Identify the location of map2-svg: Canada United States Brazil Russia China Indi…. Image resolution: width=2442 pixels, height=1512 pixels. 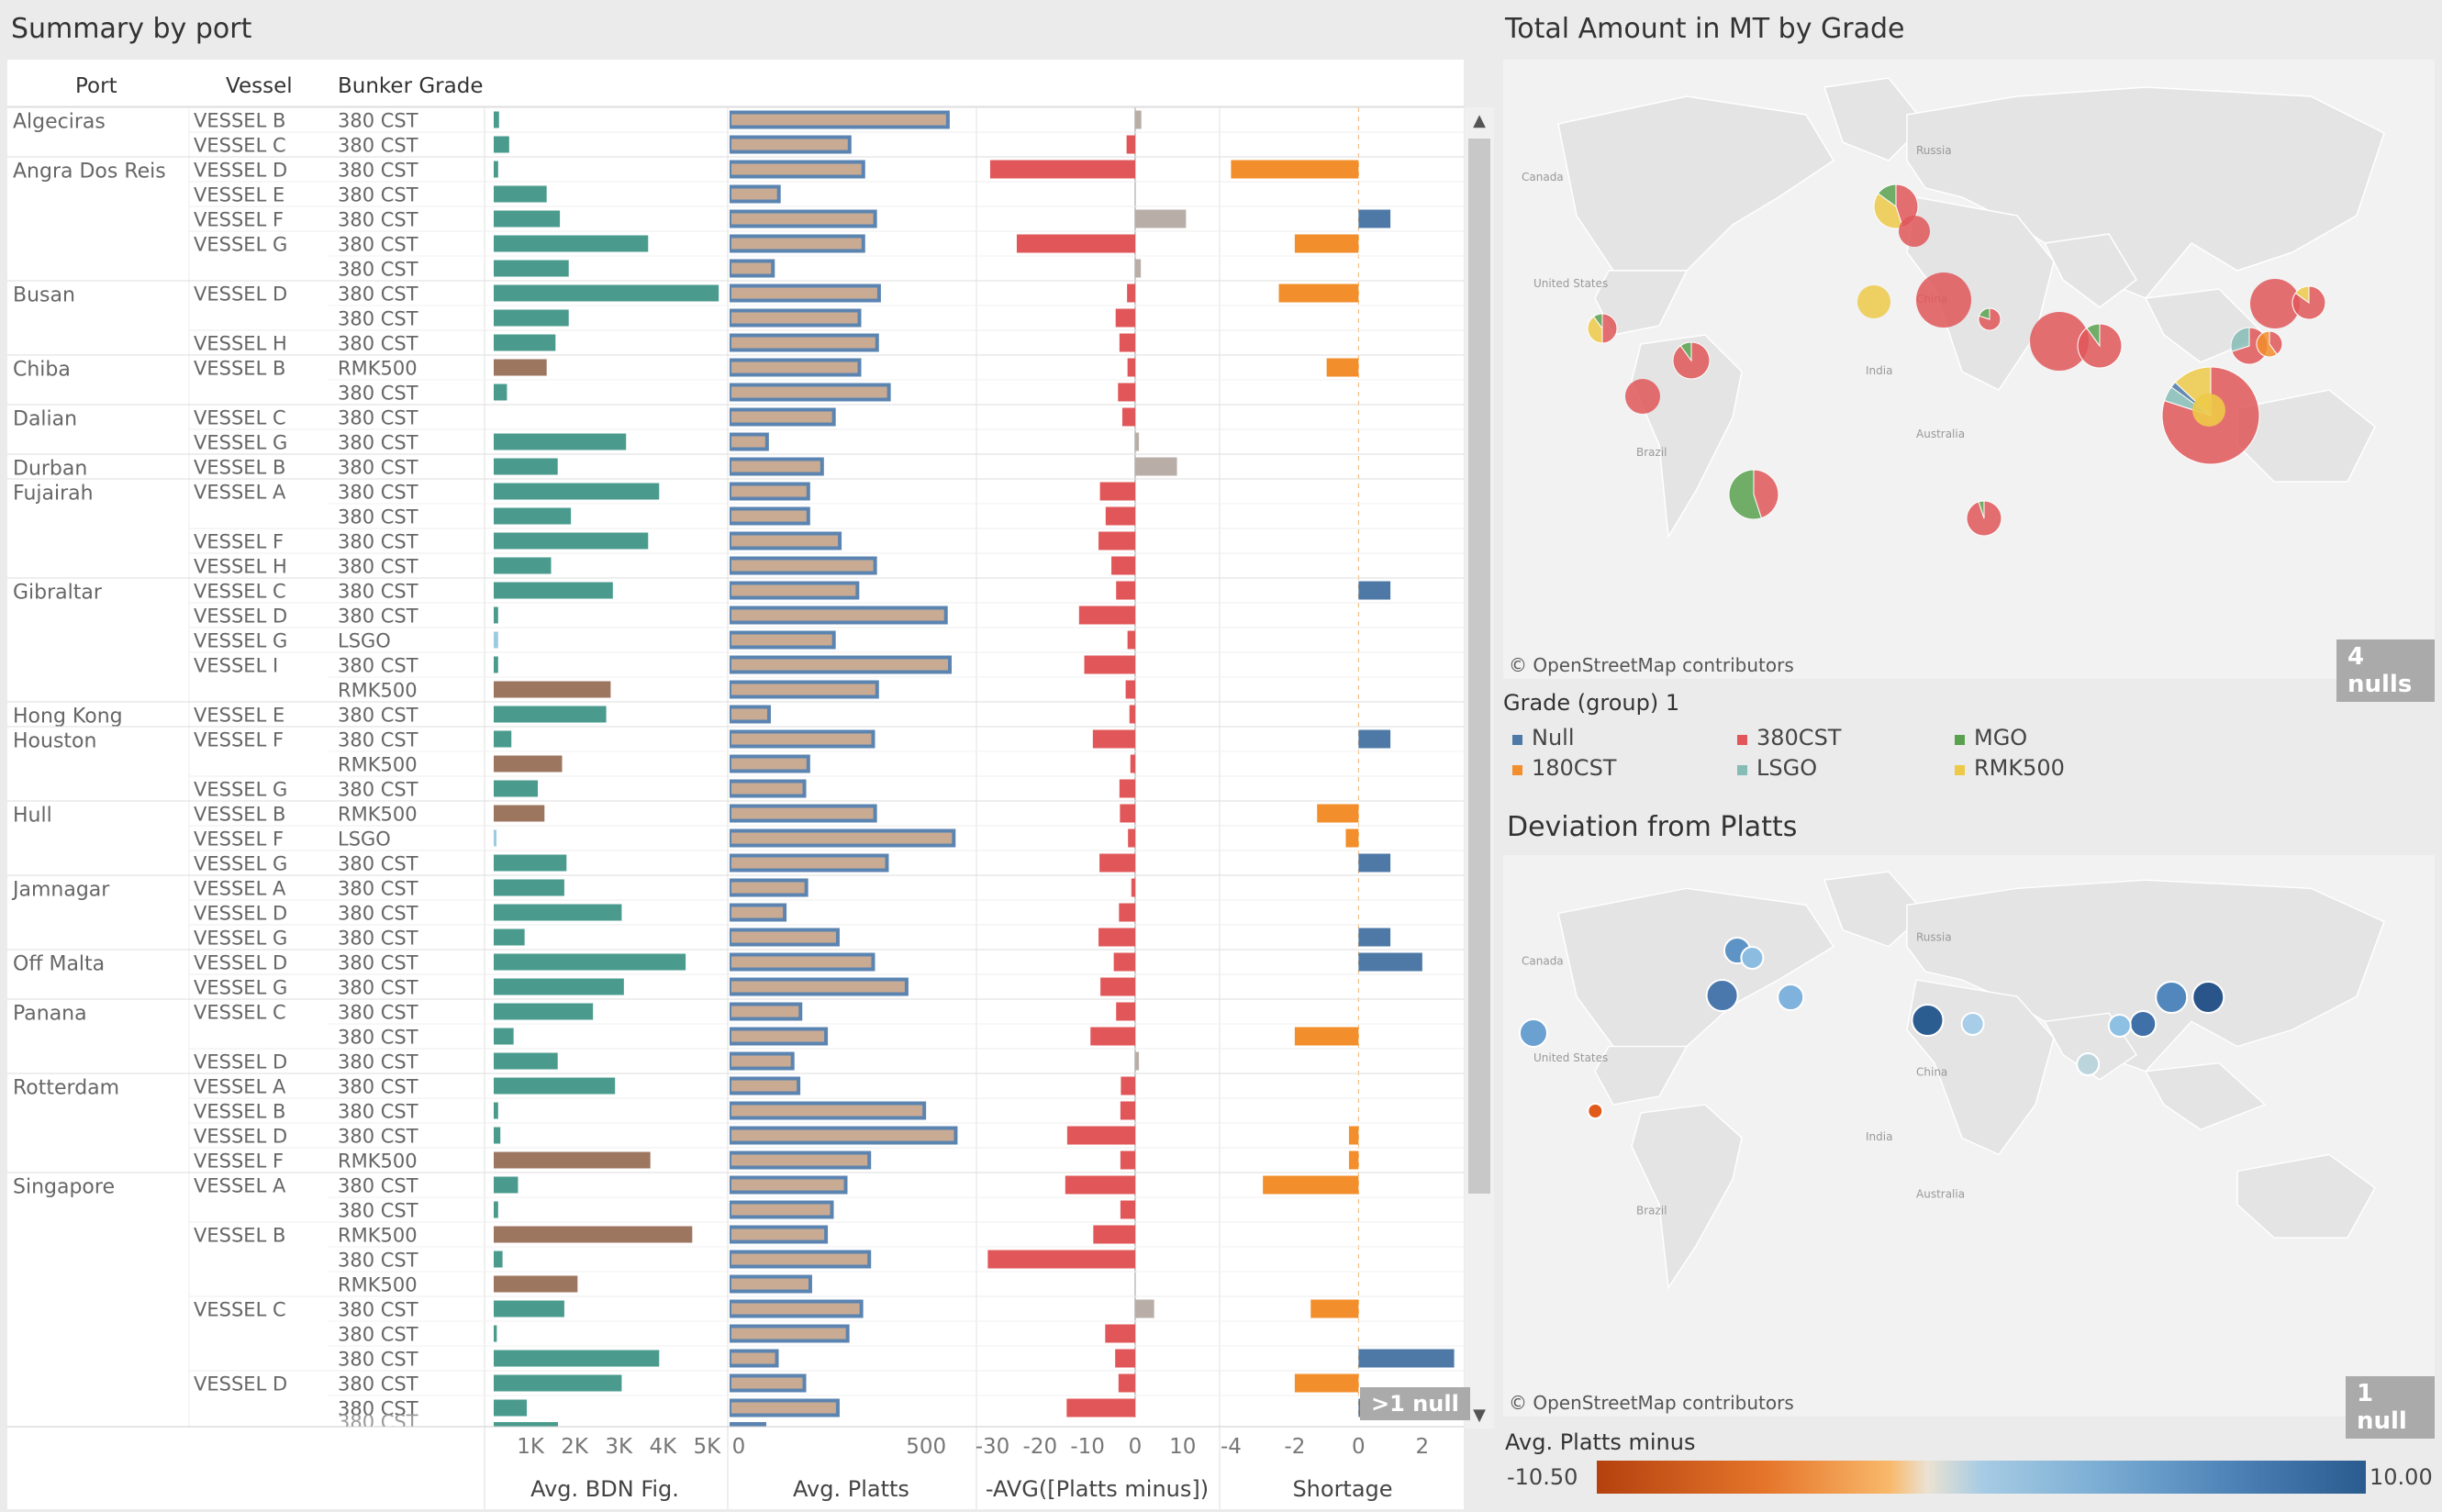
(1969, 1136).